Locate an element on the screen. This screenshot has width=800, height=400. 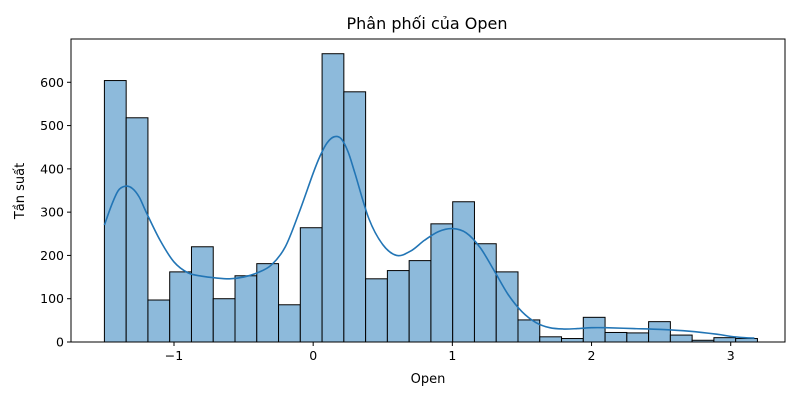
x-ticks: −1 0 1 2 3 is located at coordinates (450, 352).